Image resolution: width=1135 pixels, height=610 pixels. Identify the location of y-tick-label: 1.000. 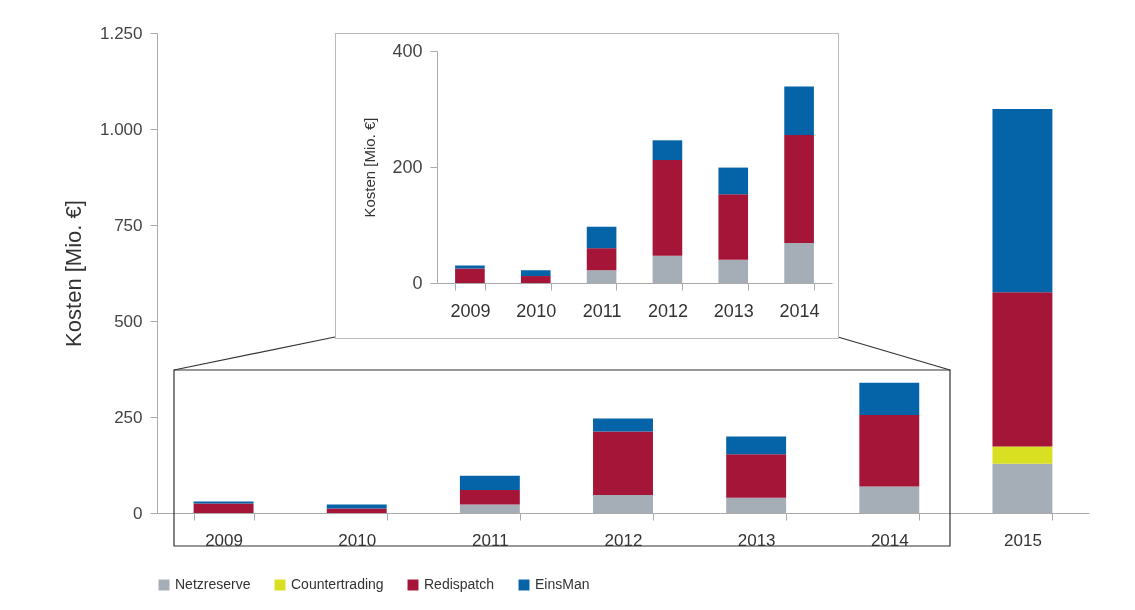
(121, 129).